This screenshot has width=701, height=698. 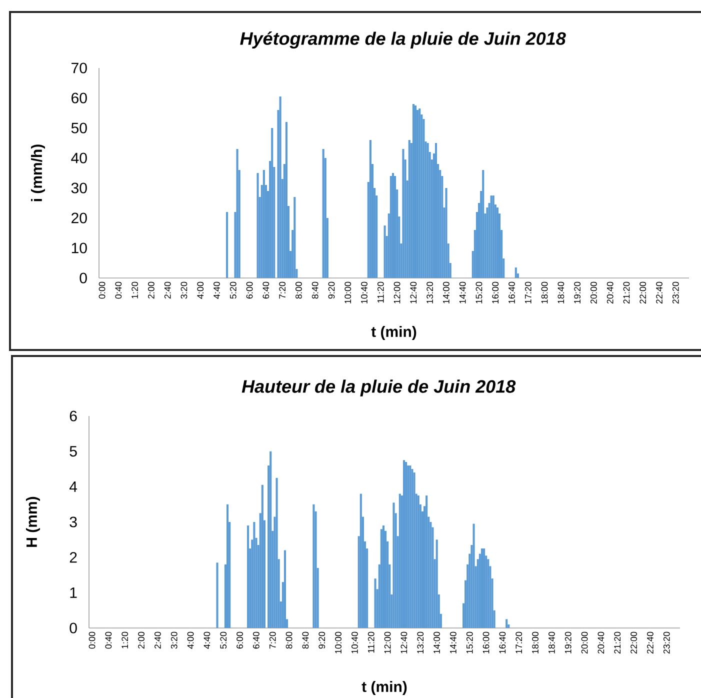 What do you see at coordinates (73, 593) in the screenshot?
I see `y-tick-label: 1` at bounding box center [73, 593].